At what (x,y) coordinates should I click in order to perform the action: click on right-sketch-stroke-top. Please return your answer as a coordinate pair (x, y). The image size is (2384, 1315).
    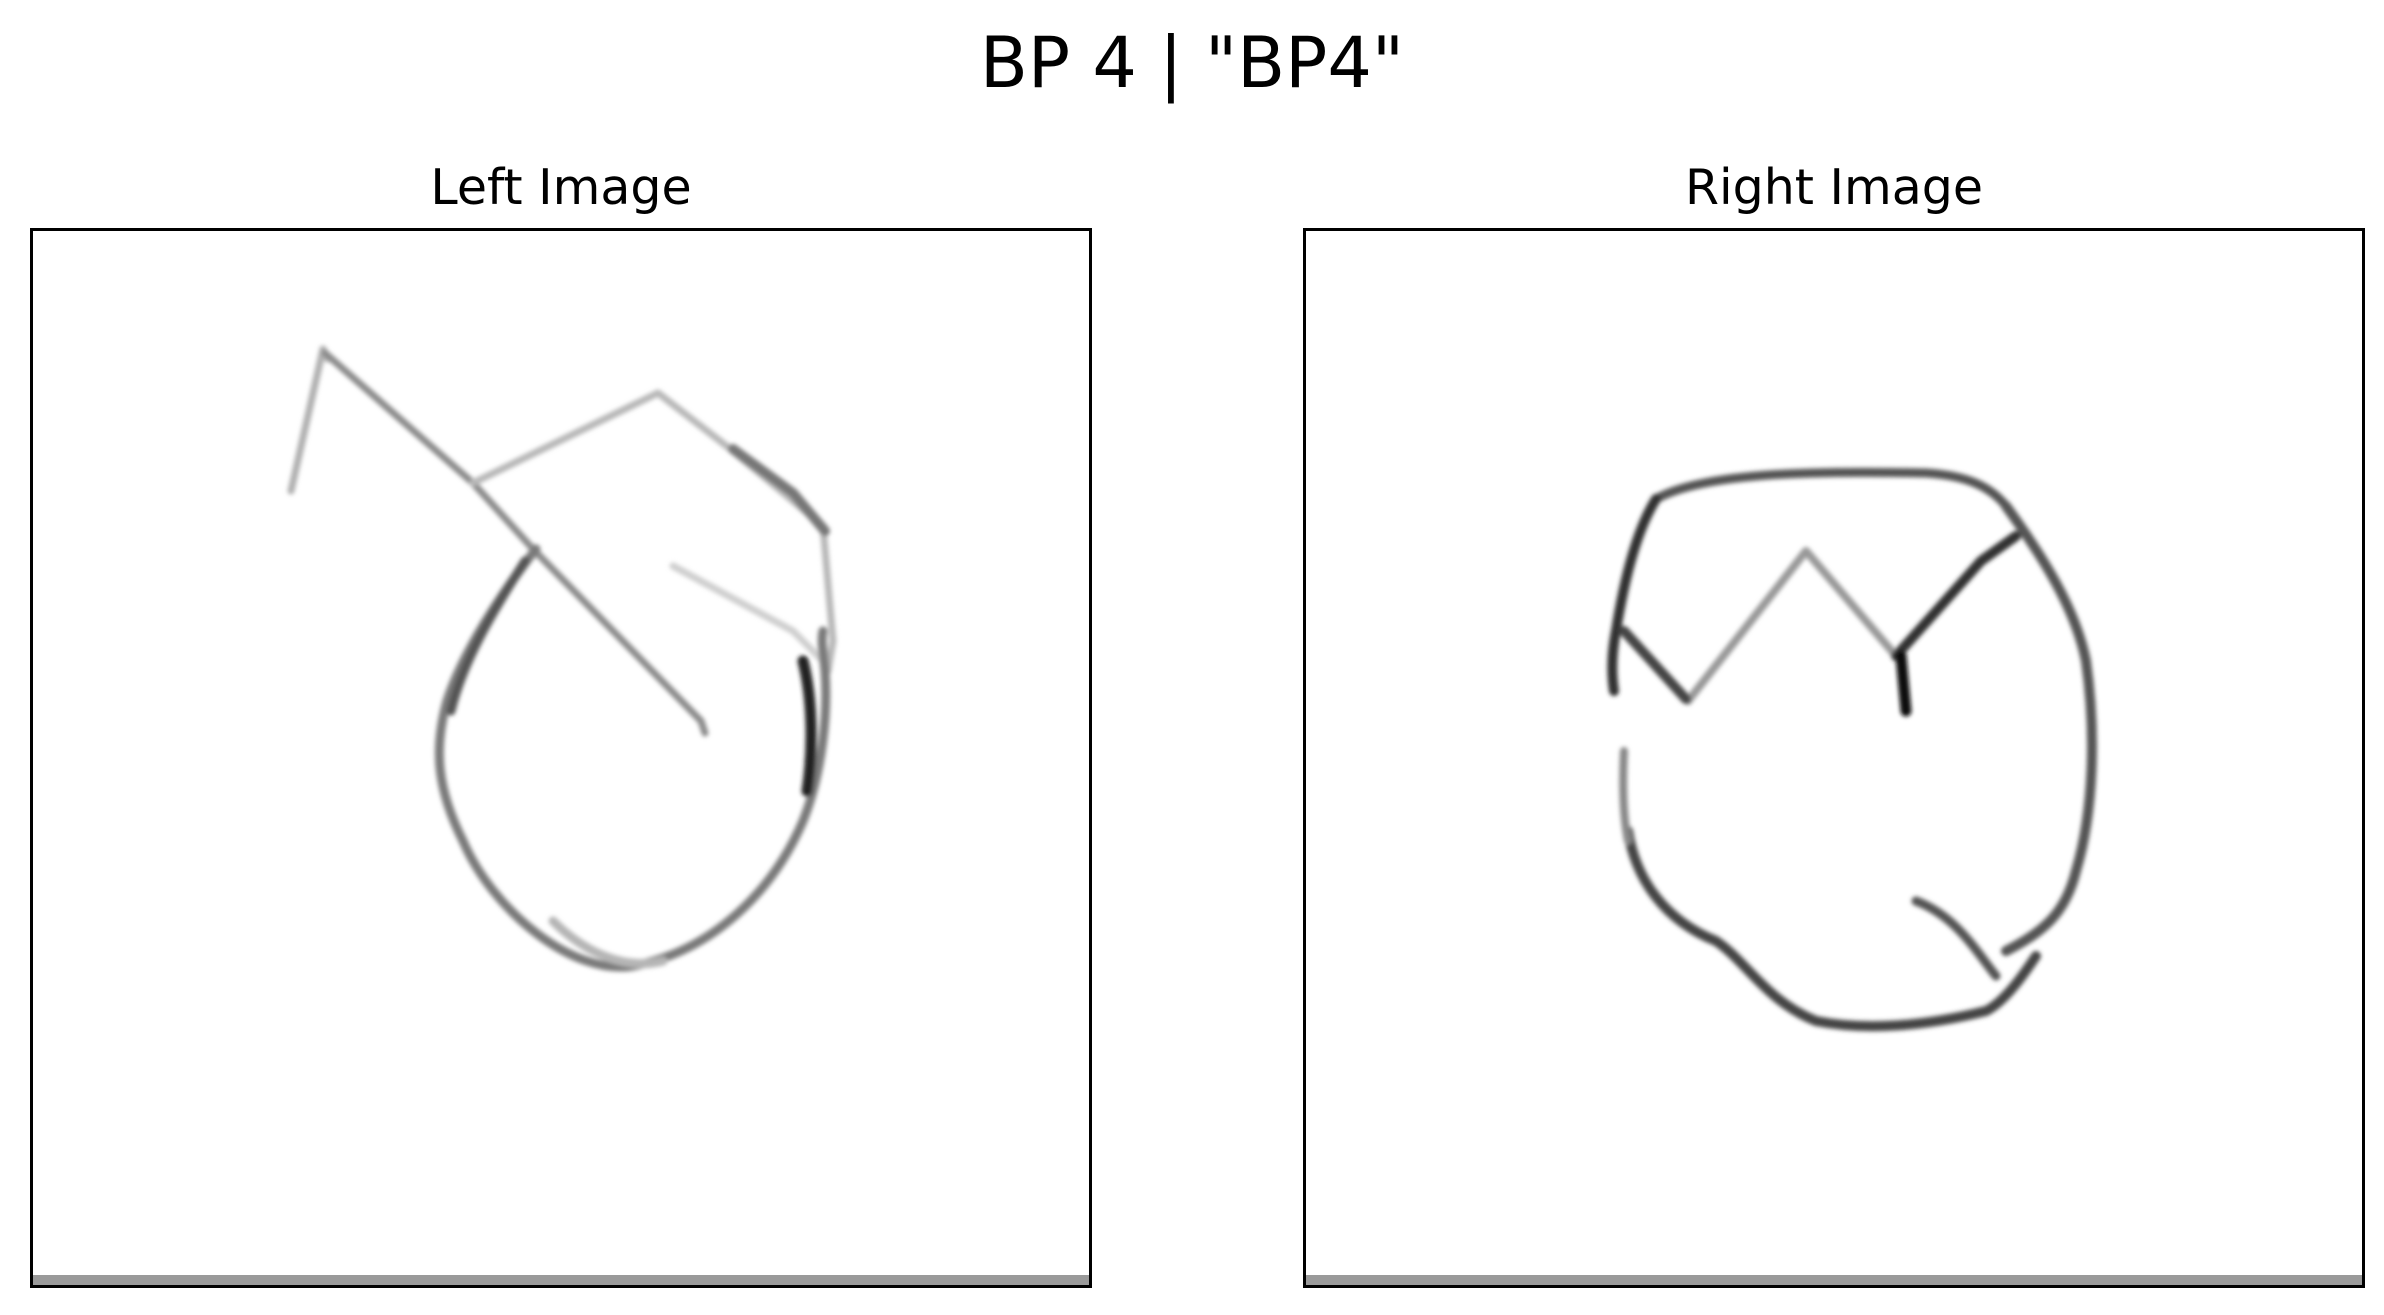
    Looking at the image, I should click on (1831, 489).